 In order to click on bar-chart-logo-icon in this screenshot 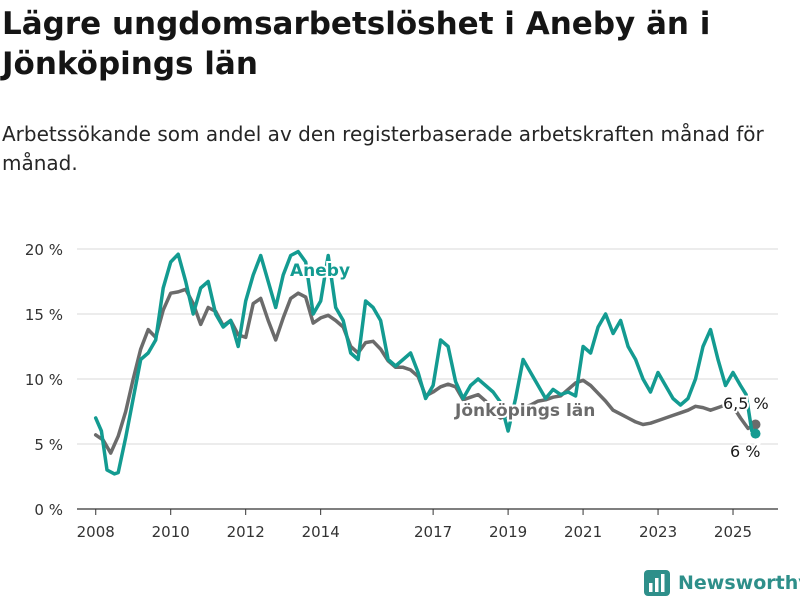, I will do `click(657, 583)`.